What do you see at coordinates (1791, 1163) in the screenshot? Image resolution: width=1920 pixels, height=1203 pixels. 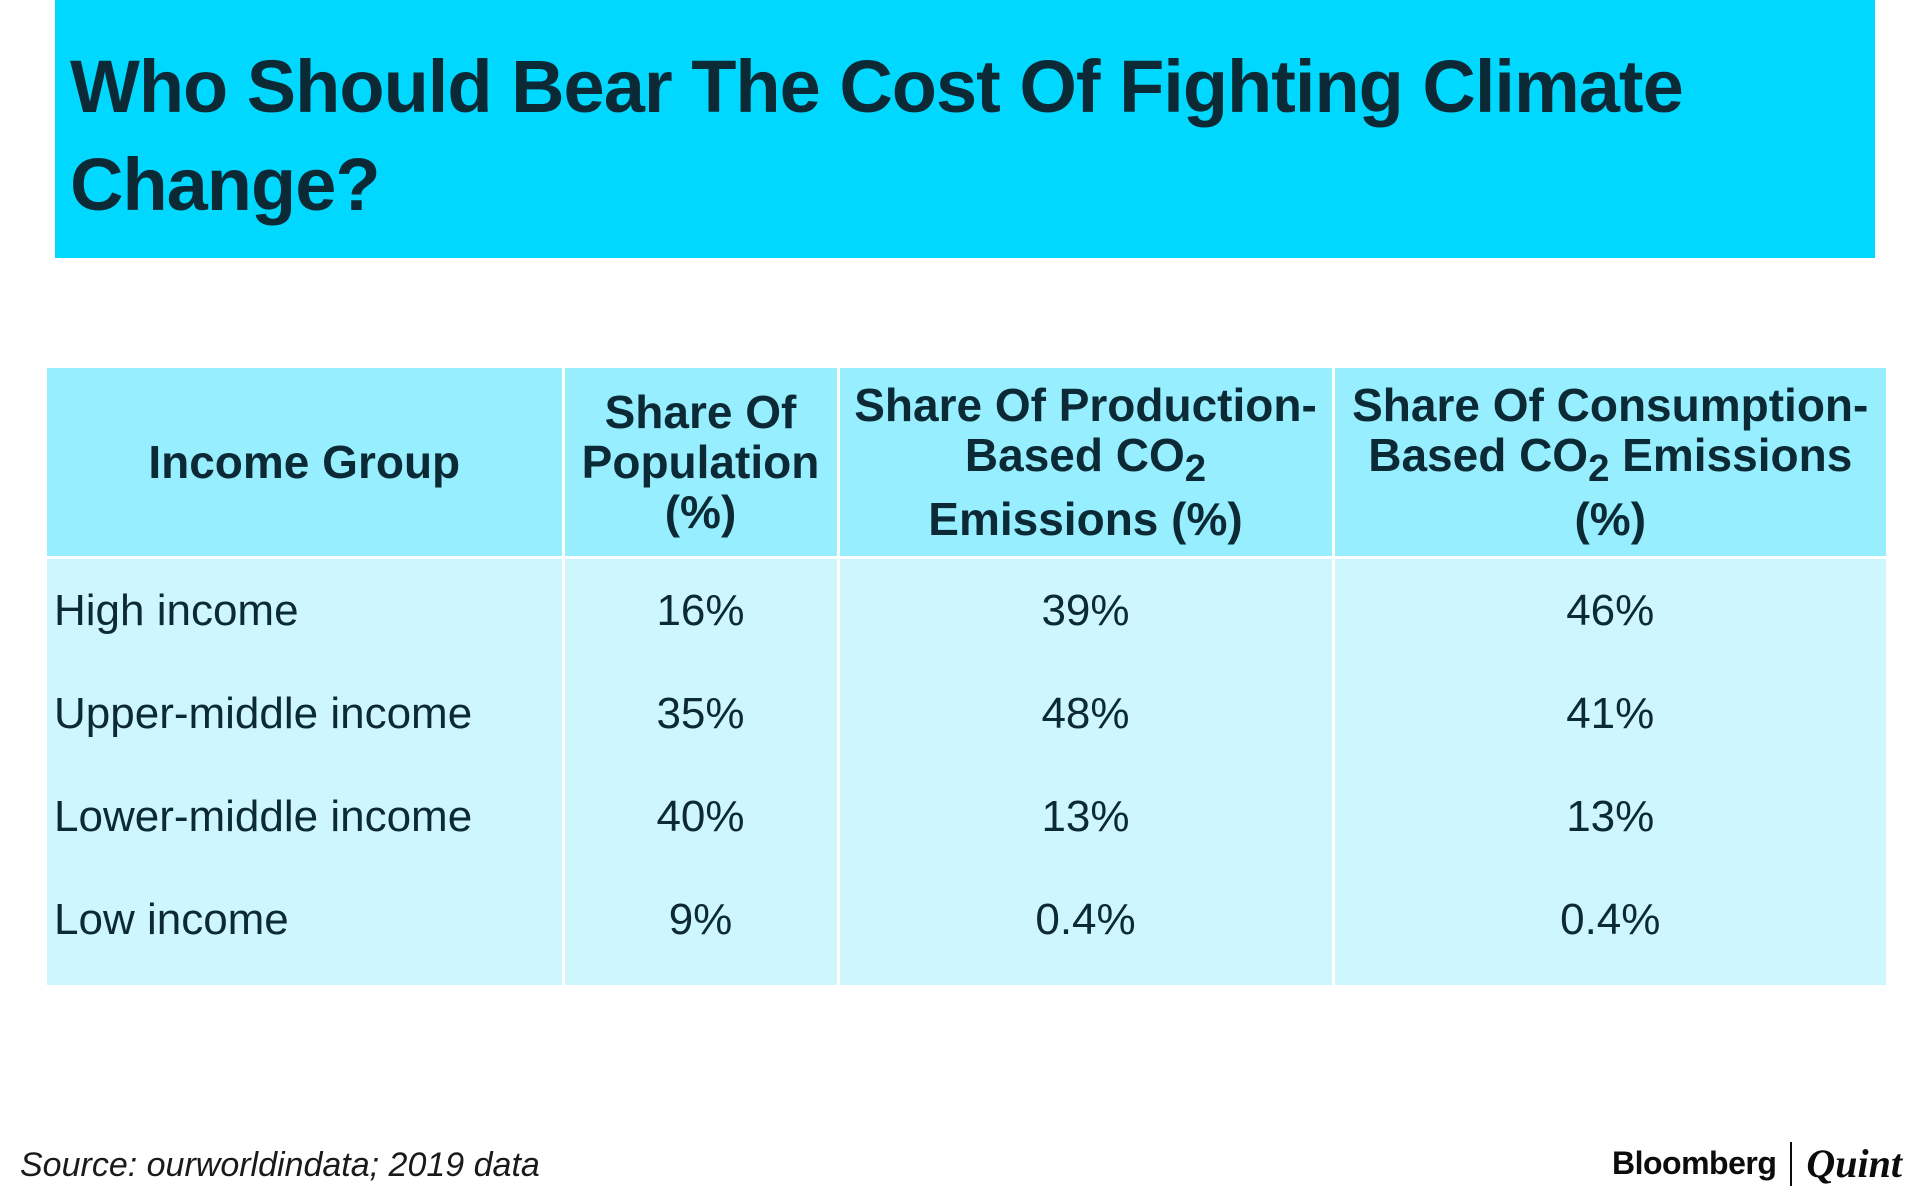 I see `brand-divider` at bounding box center [1791, 1163].